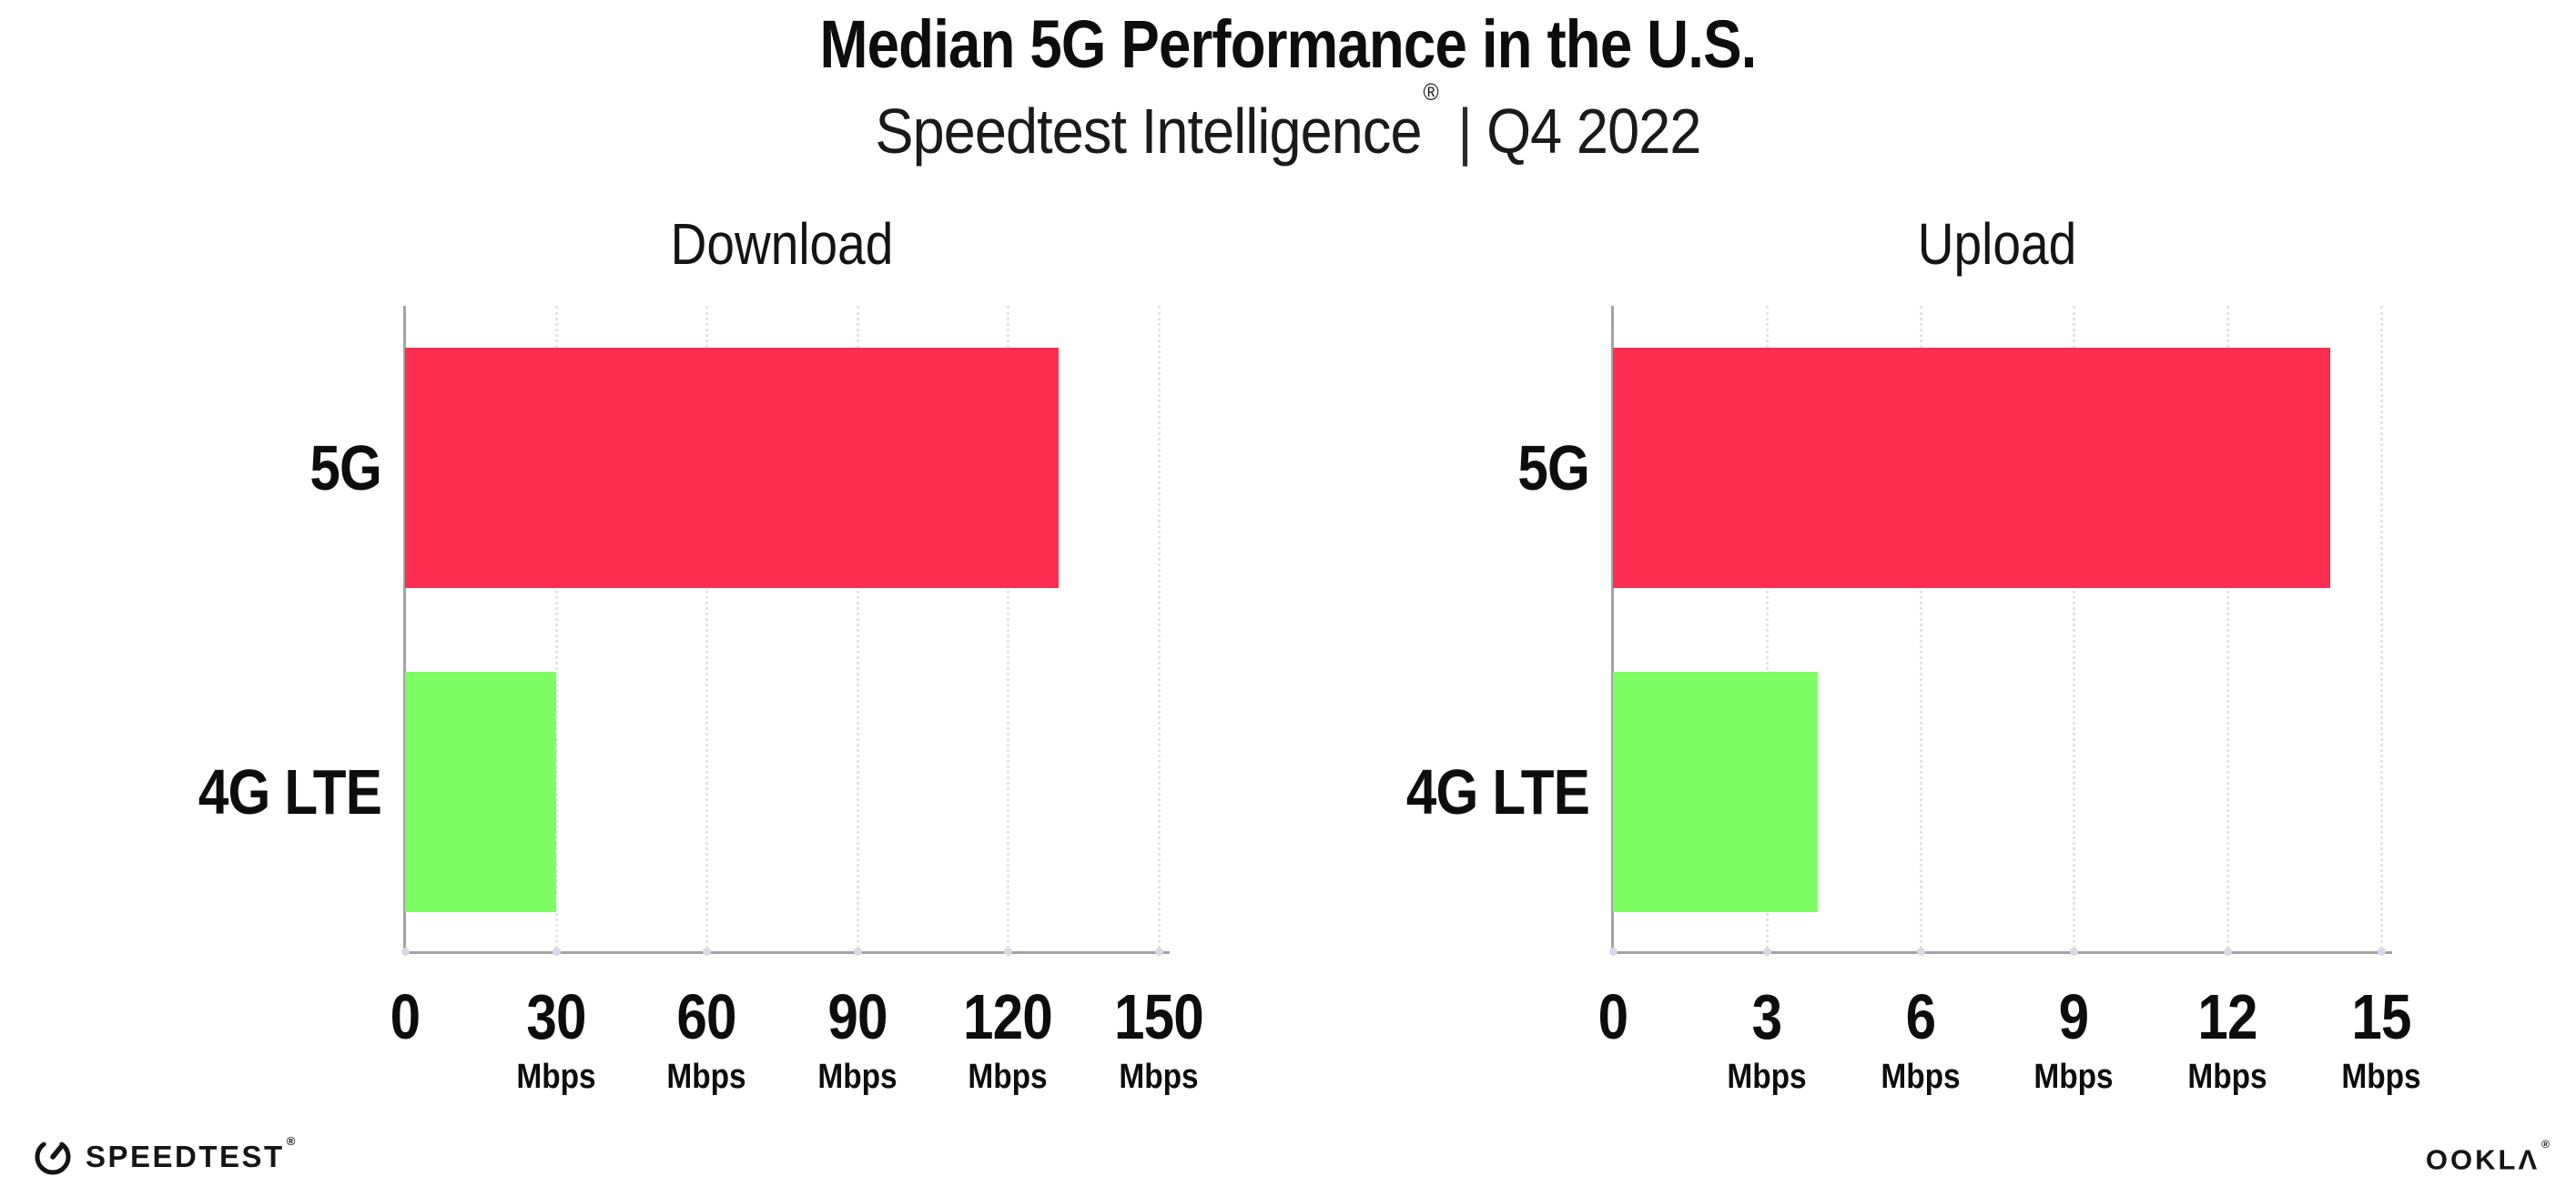 The height and width of the screenshot is (1197, 2576). I want to click on x-tick-unit-upload-3: Mbps, so click(1767, 1077).